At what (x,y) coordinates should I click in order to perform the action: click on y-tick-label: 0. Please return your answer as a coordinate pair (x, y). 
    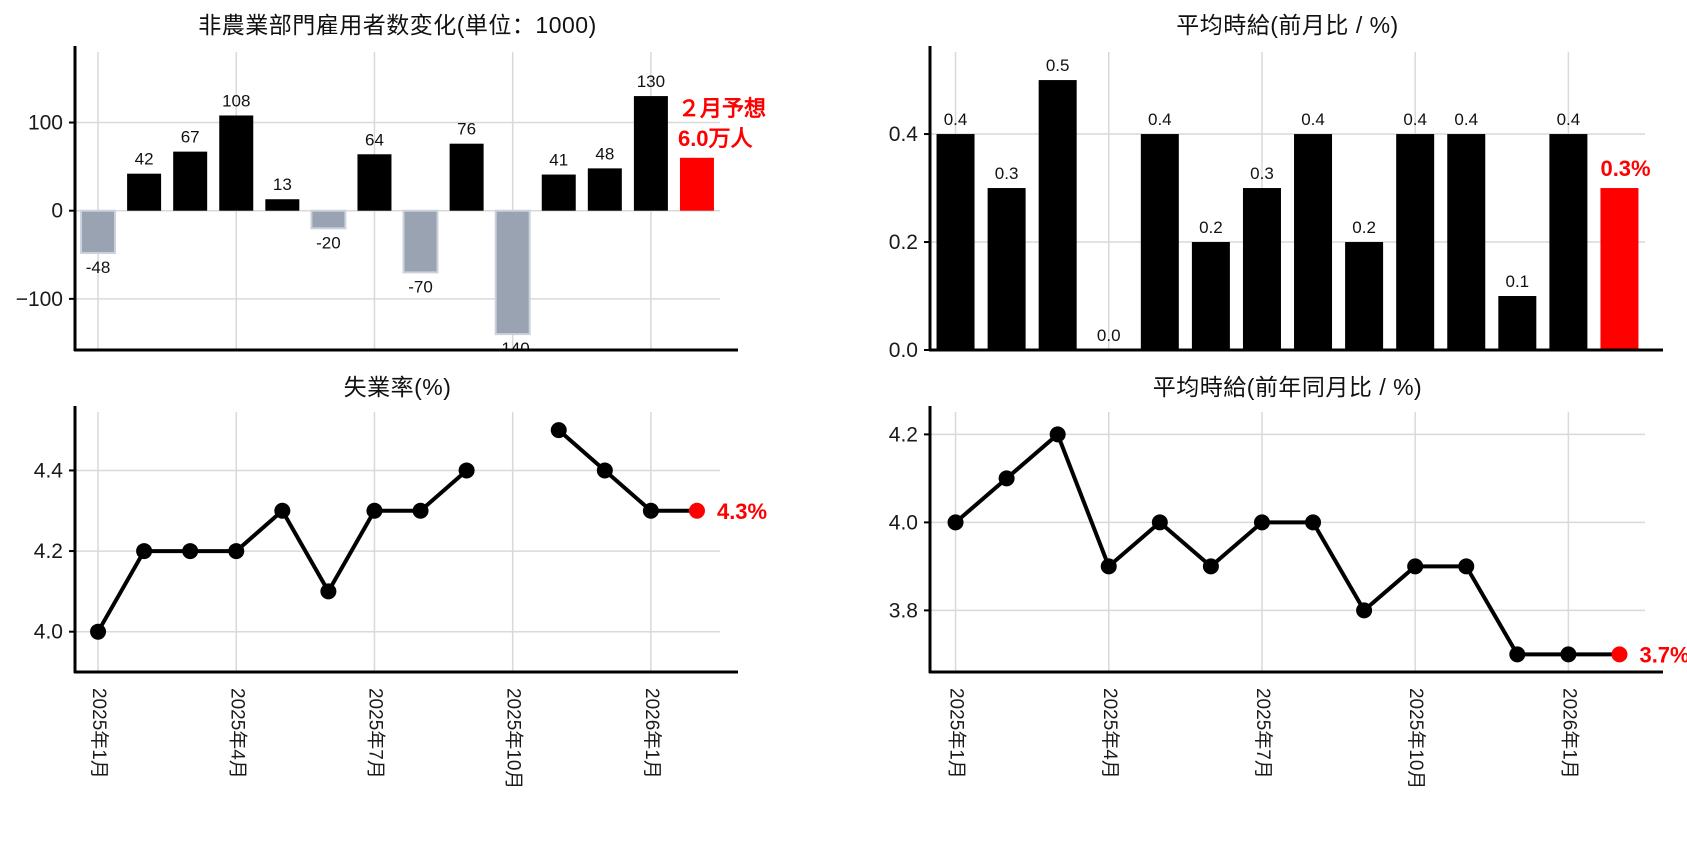
    Looking at the image, I should click on (57, 211).